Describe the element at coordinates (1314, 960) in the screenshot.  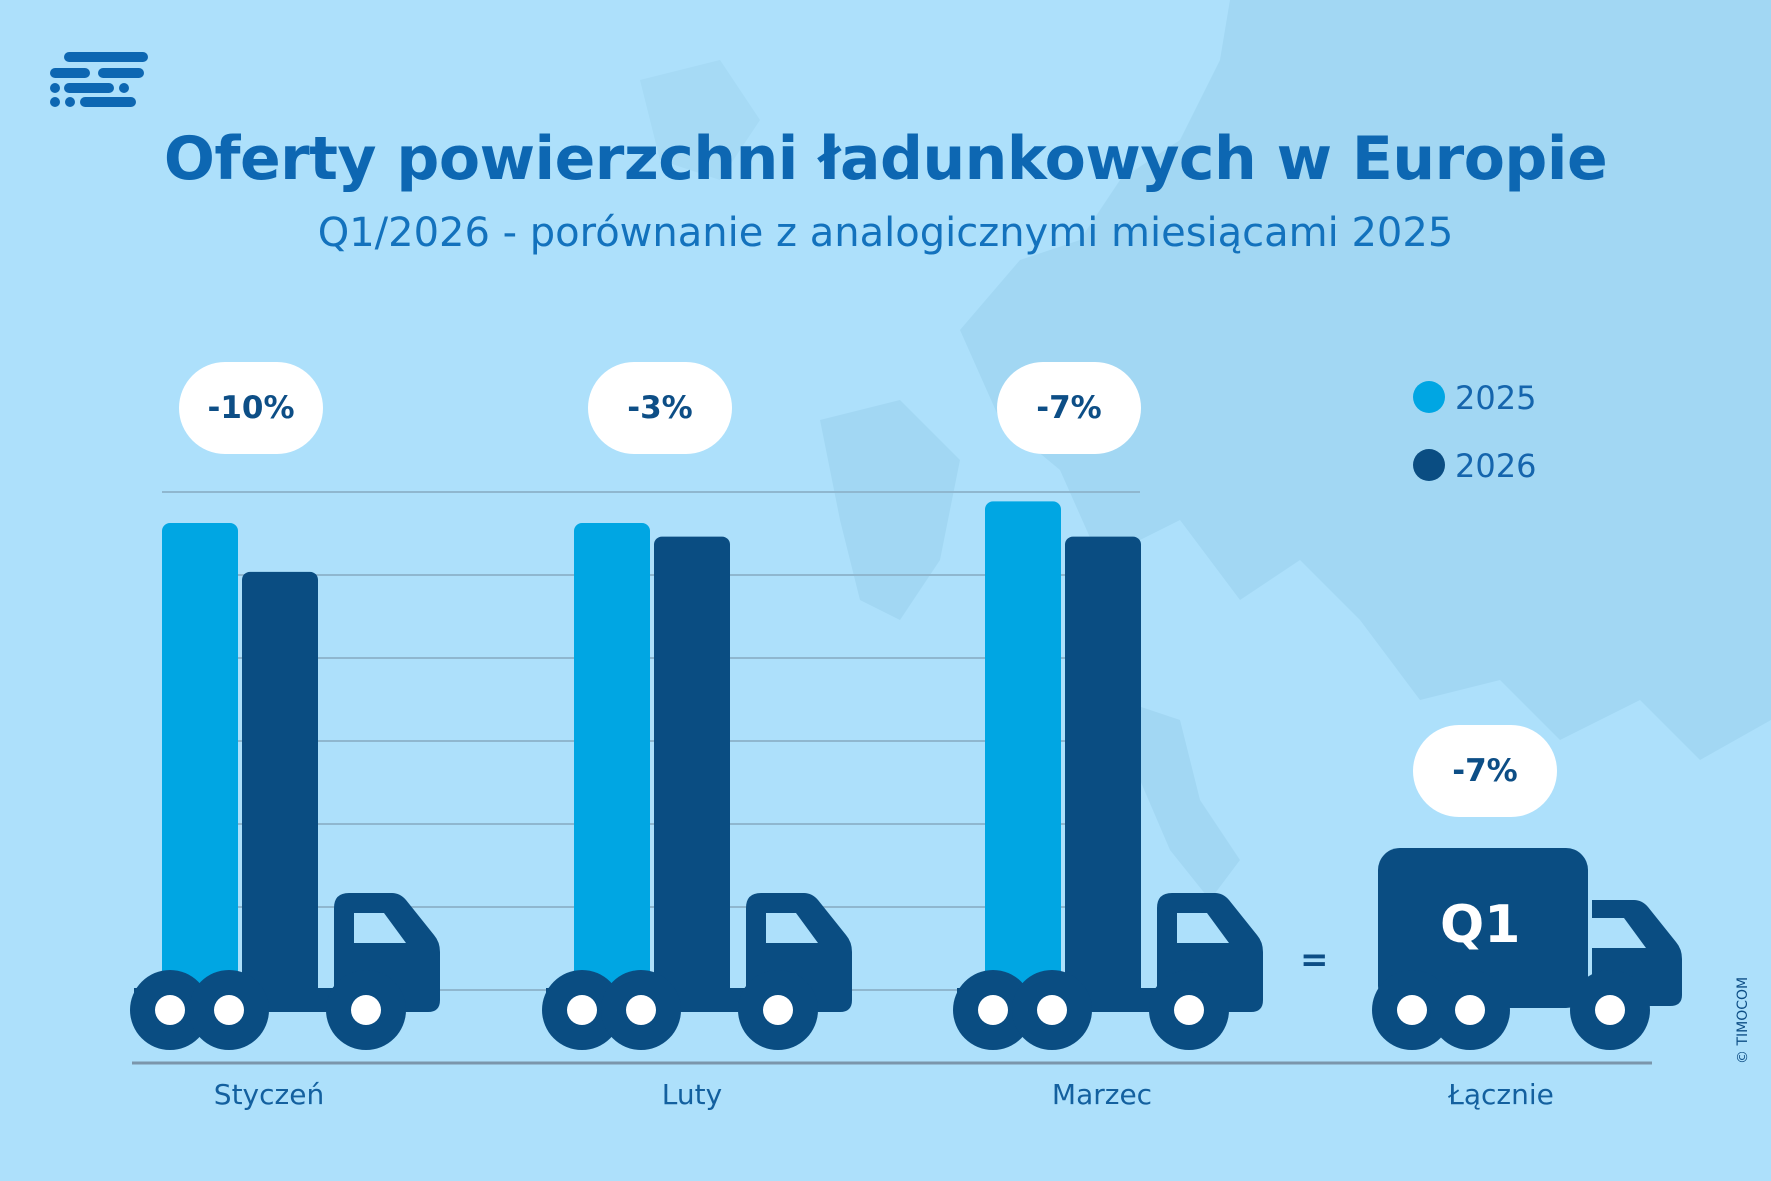
I see `equals-sign: =` at that location.